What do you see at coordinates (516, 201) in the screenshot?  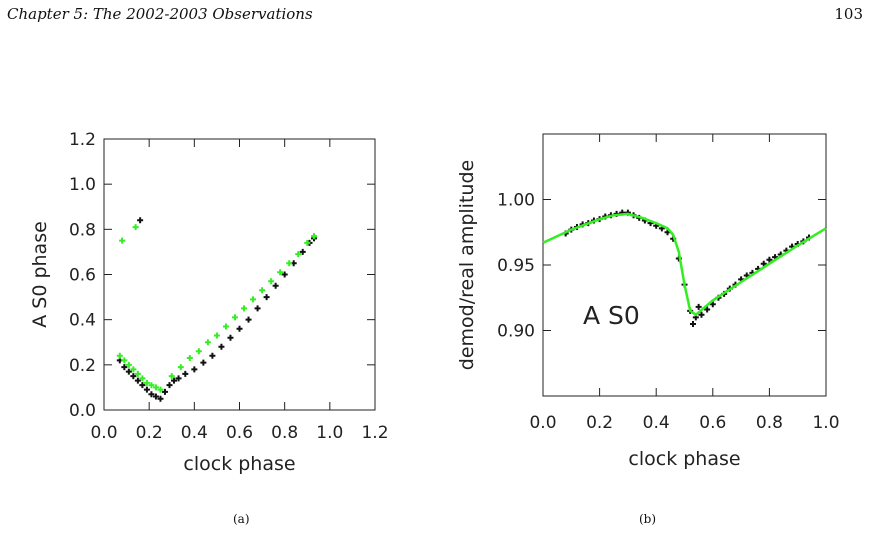 I see `y-tick-label: 1.00` at bounding box center [516, 201].